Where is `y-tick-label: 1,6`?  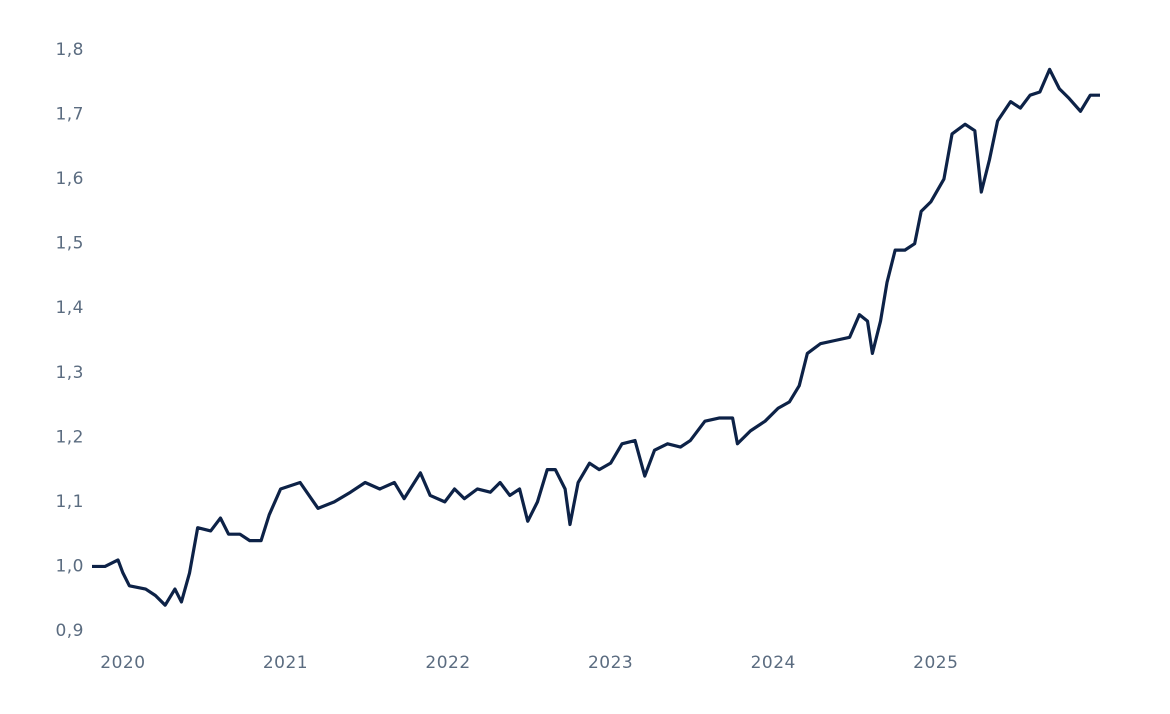 y-tick-label: 1,6 is located at coordinates (69, 179).